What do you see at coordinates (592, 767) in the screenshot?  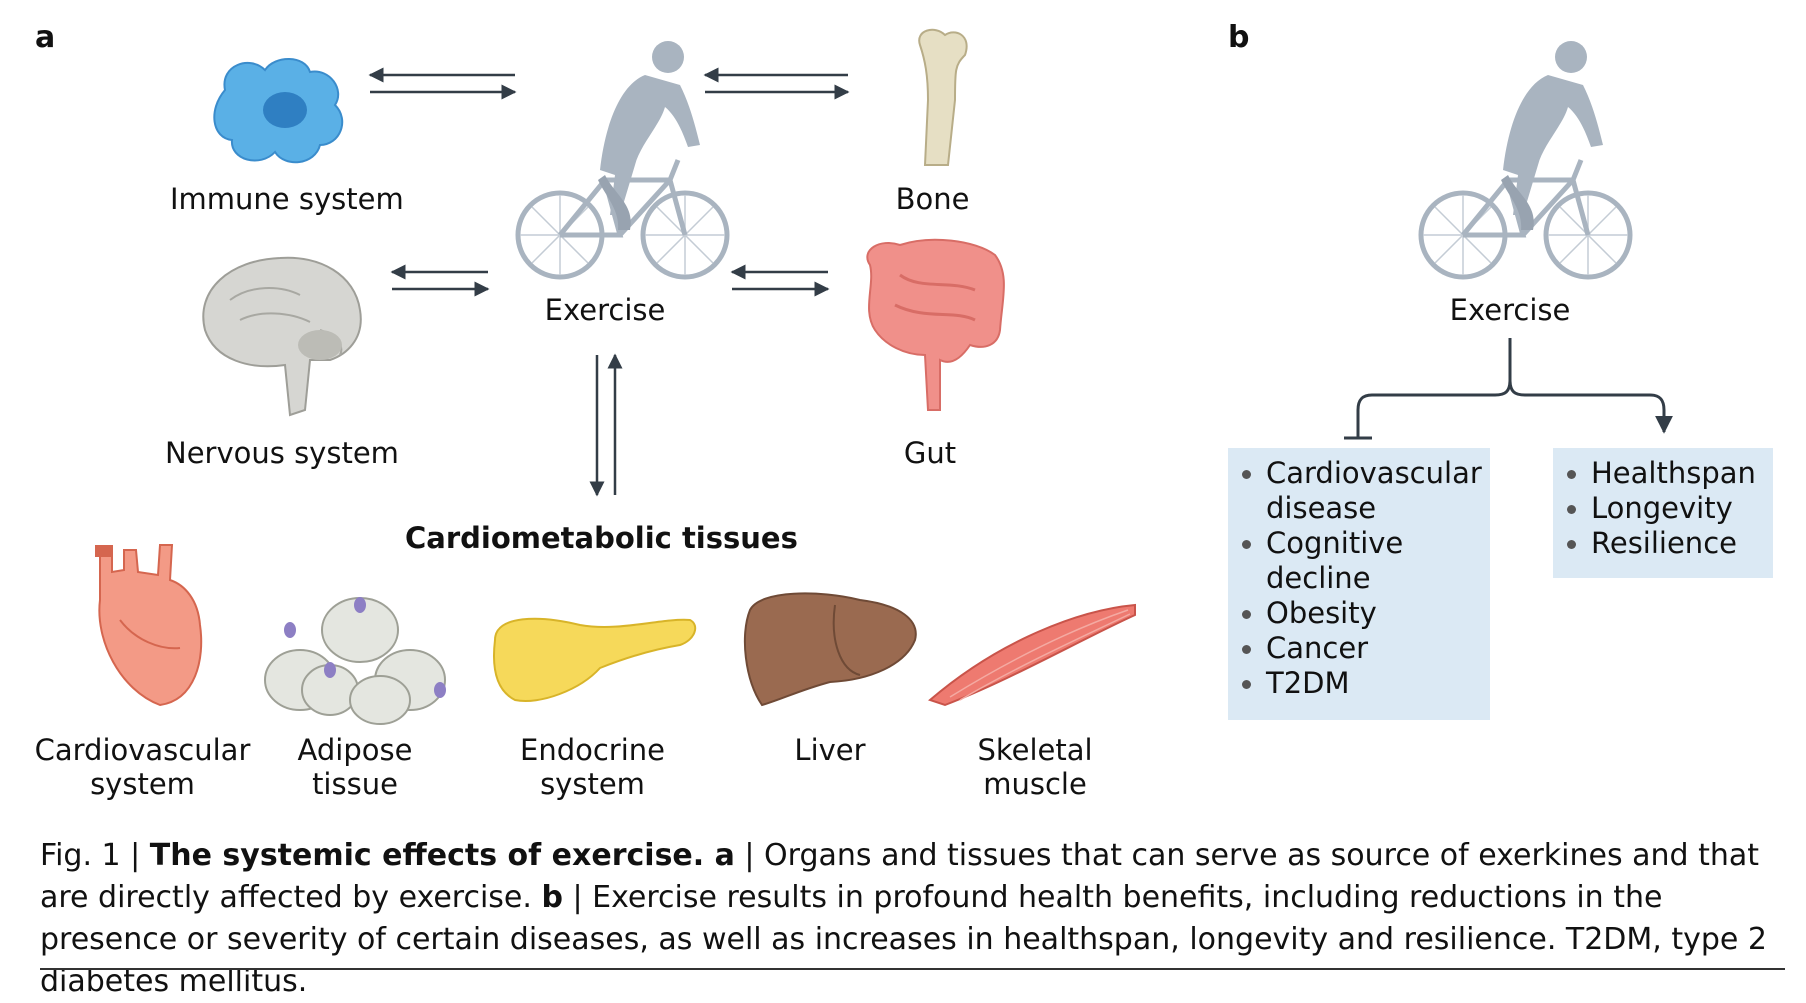 I see `label-endocrine-system: Endocrine system` at bounding box center [592, 767].